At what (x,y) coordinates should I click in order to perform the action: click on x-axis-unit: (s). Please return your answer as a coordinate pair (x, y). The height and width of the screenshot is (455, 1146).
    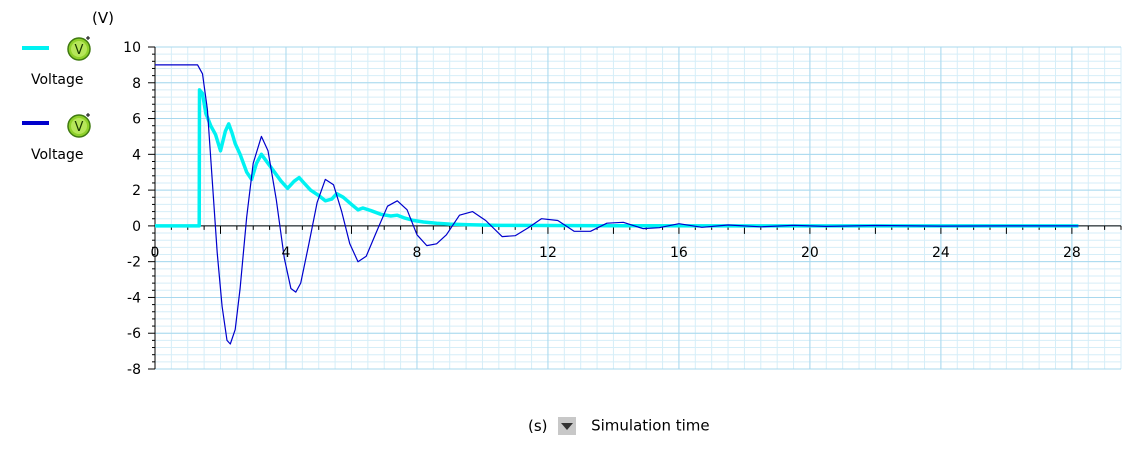
    Looking at the image, I should click on (538, 425).